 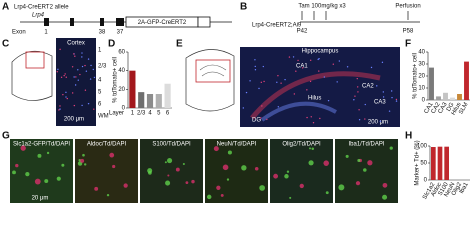 I want to click on hippocampus-image, so click(x=320, y=87).